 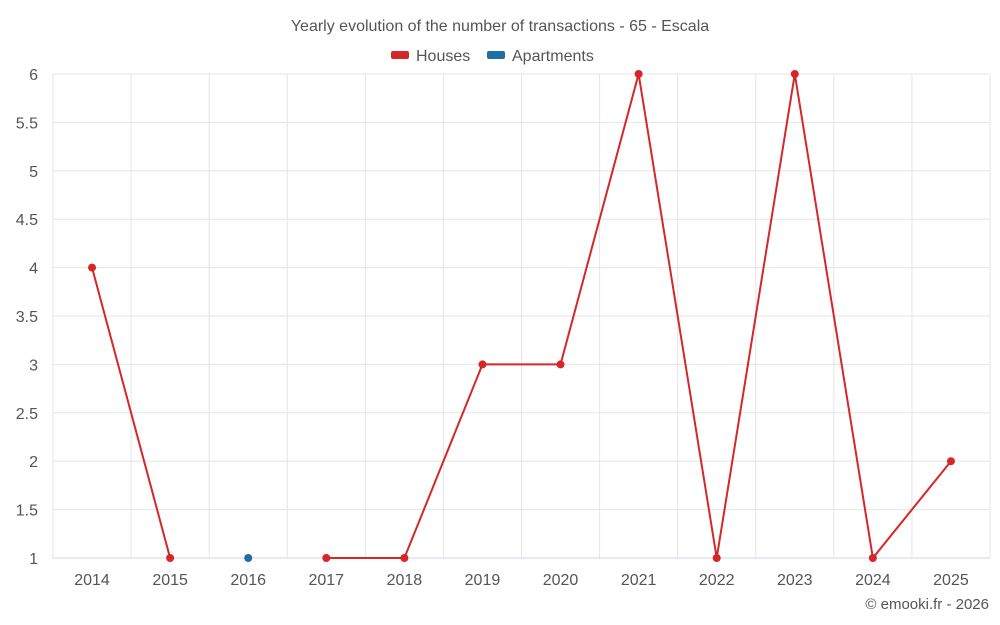 I want to click on legend-swatch-apartments, so click(x=496, y=55).